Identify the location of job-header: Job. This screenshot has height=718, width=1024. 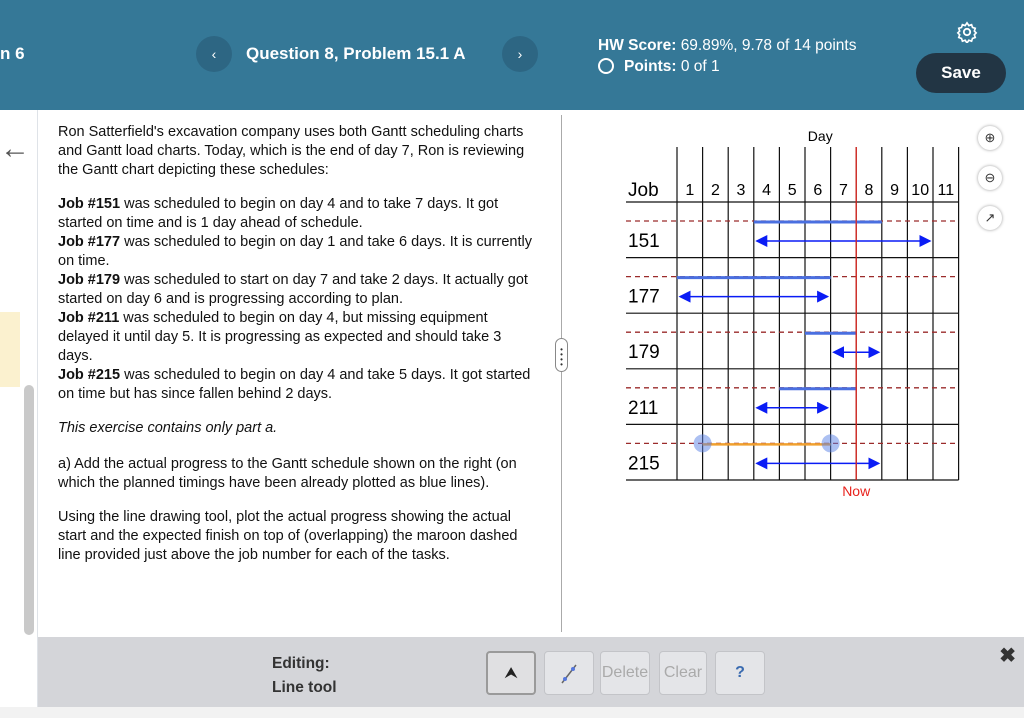
(643, 190).